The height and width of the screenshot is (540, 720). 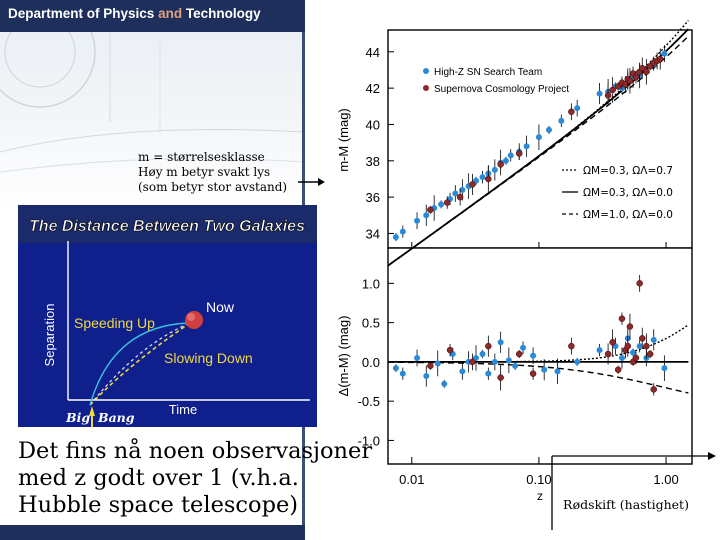 I want to click on body-line-2: med z godt over 1 (v.h.a., so click(x=158, y=478).